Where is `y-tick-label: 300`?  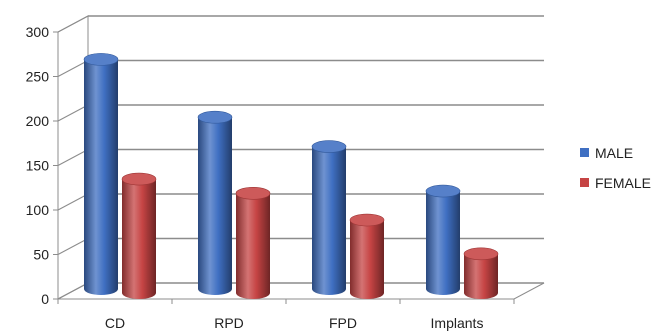 y-tick-label: 300 is located at coordinates (38, 32).